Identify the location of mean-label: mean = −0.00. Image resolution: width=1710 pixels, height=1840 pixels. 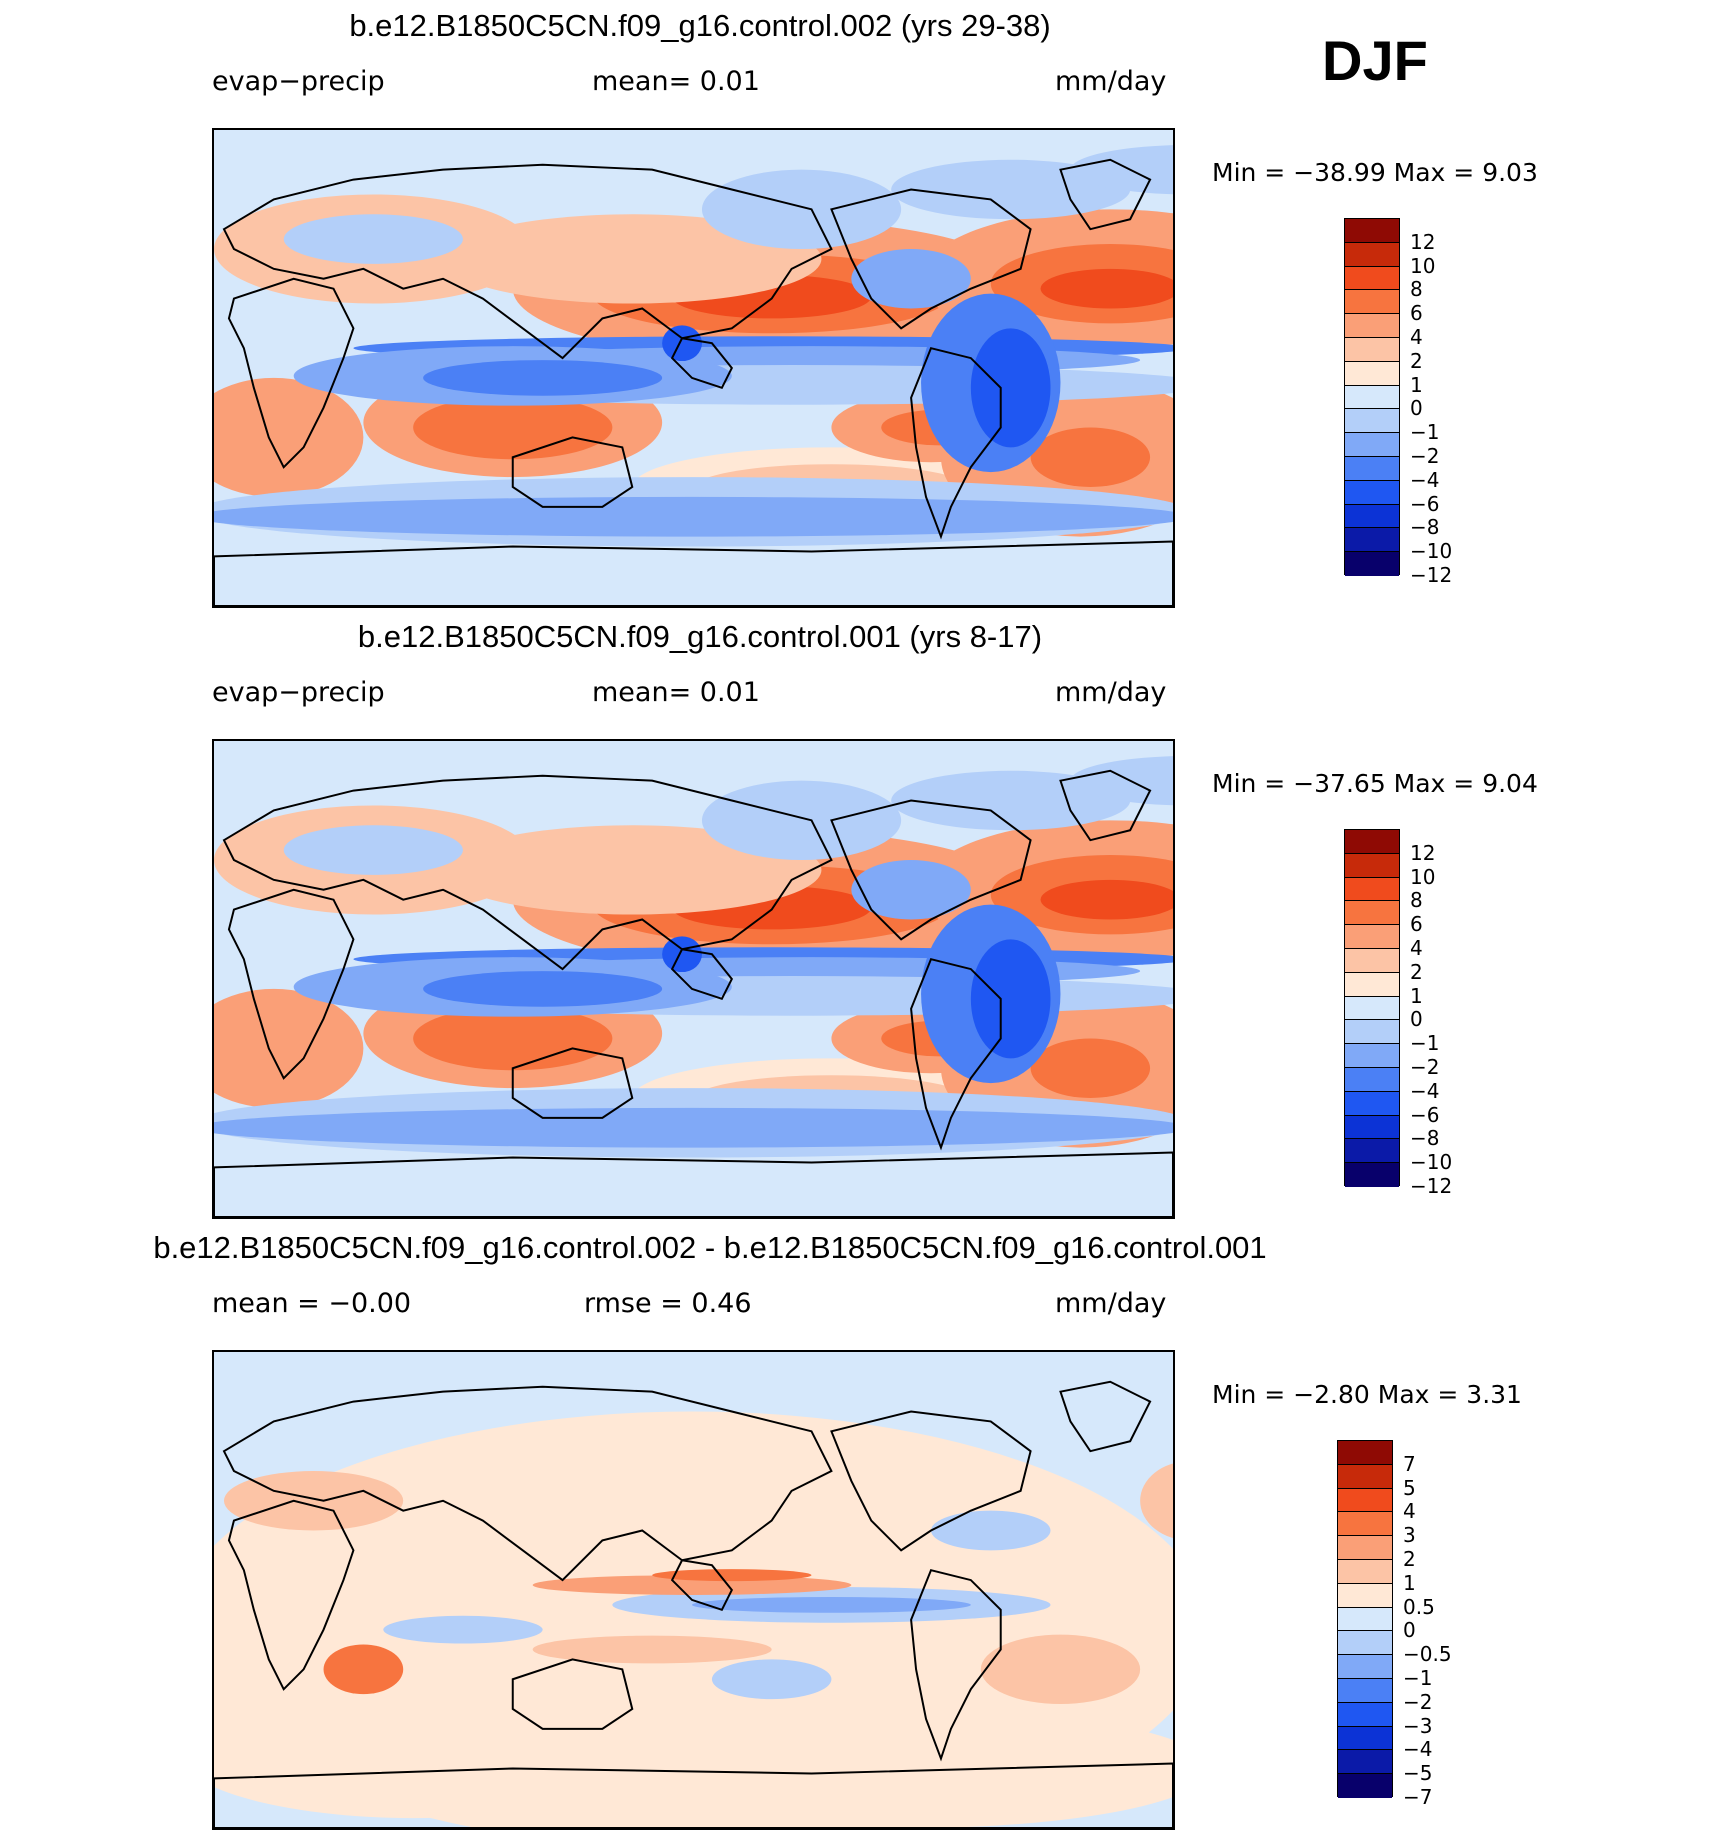
(312, 1303).